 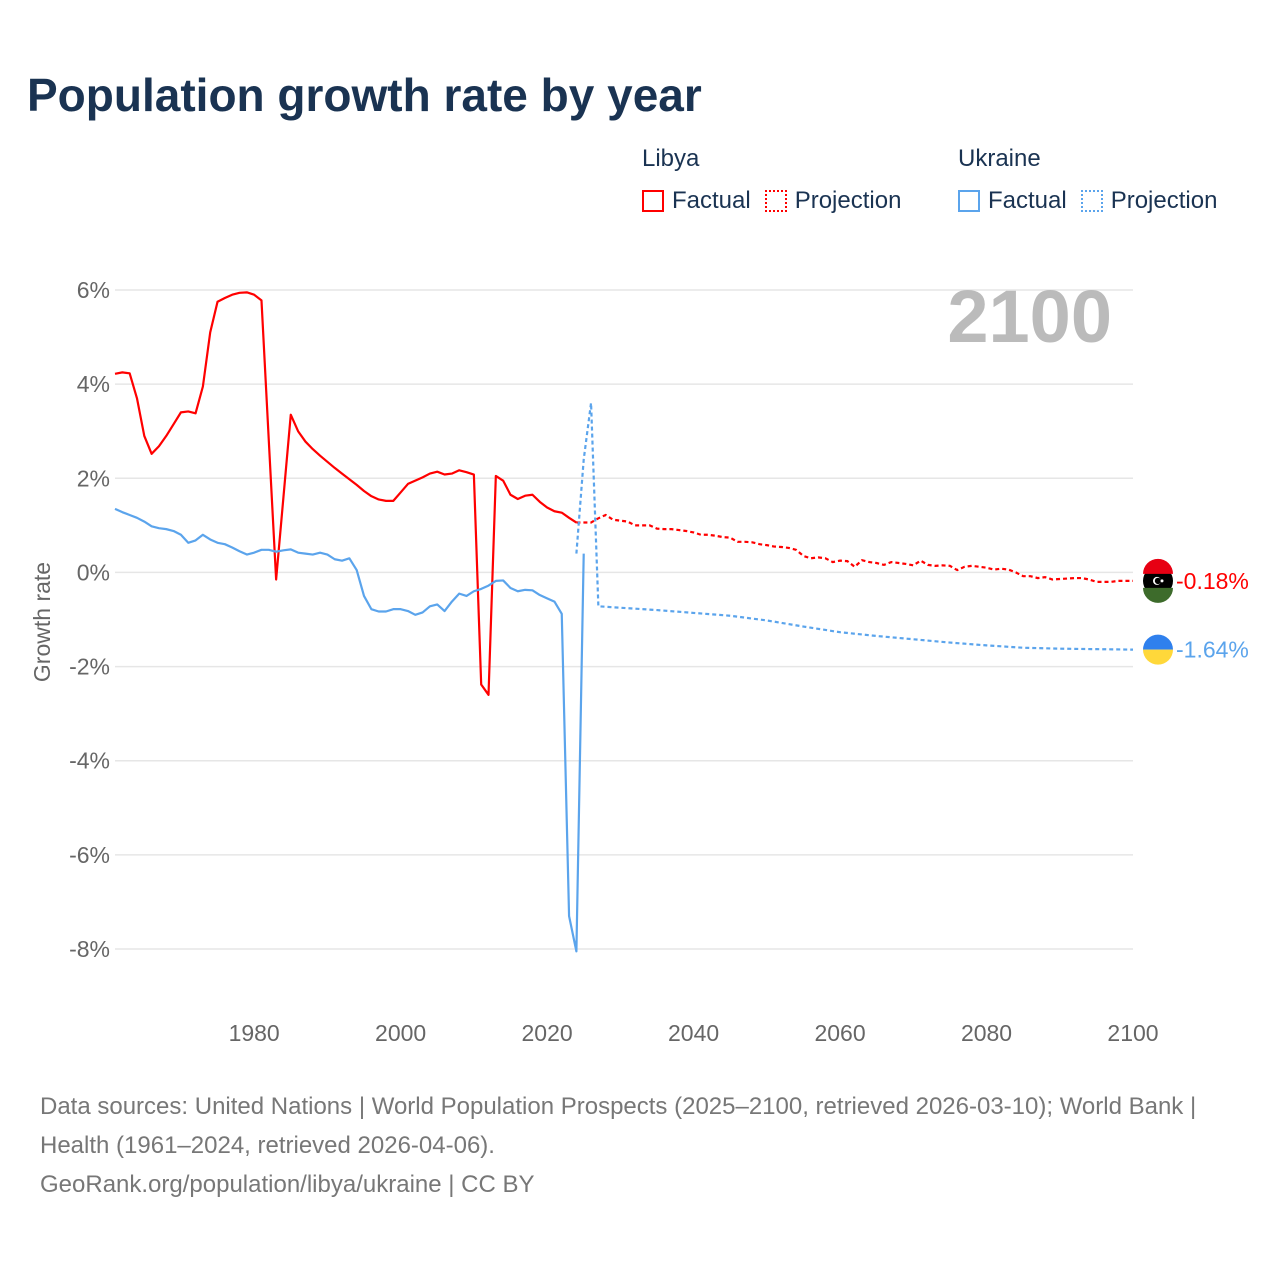 I want to click on legend-libya-factual: Factual, so click(x=696, y=201).